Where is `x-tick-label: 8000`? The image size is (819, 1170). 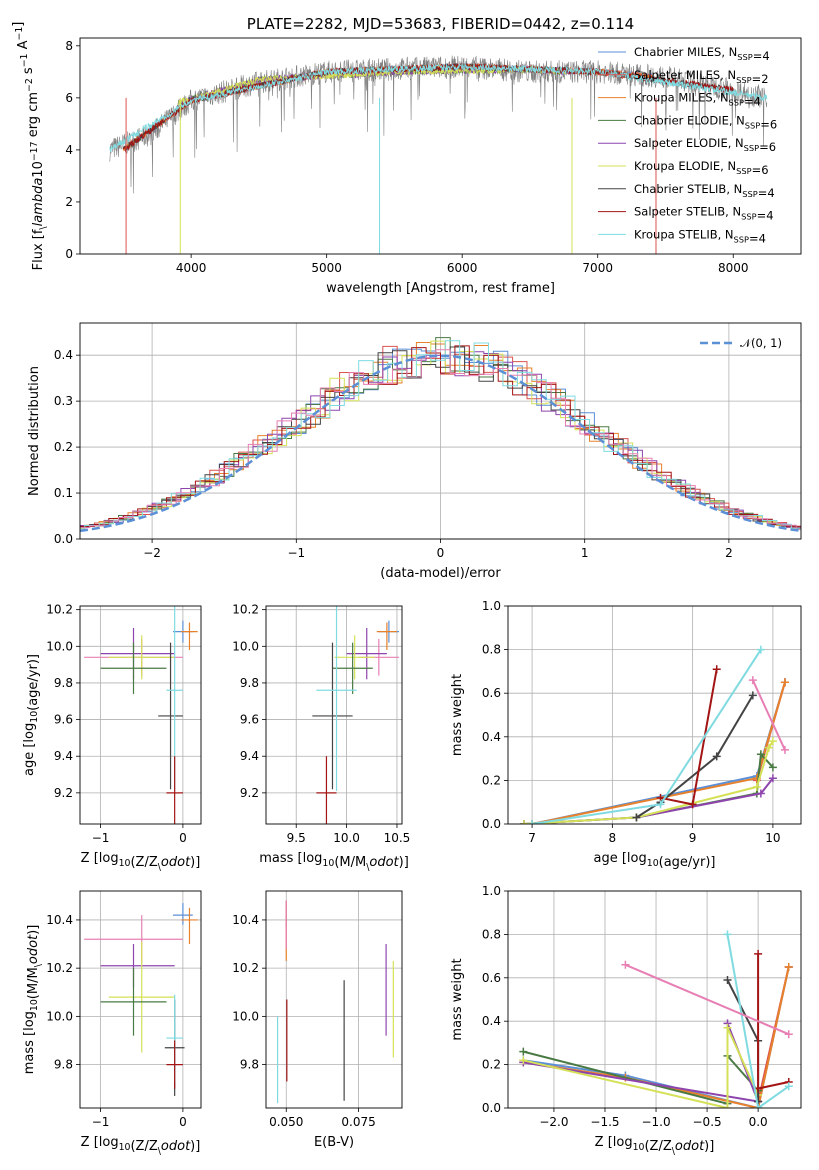
x-tick-label: 8000 is located at coordinates (733, 268).